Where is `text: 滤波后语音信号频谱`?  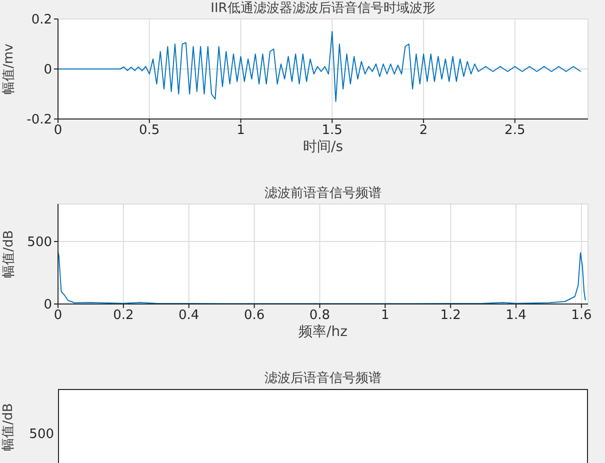
text: 滤波后语音信号频谱 is located at coordinates (323, 379).